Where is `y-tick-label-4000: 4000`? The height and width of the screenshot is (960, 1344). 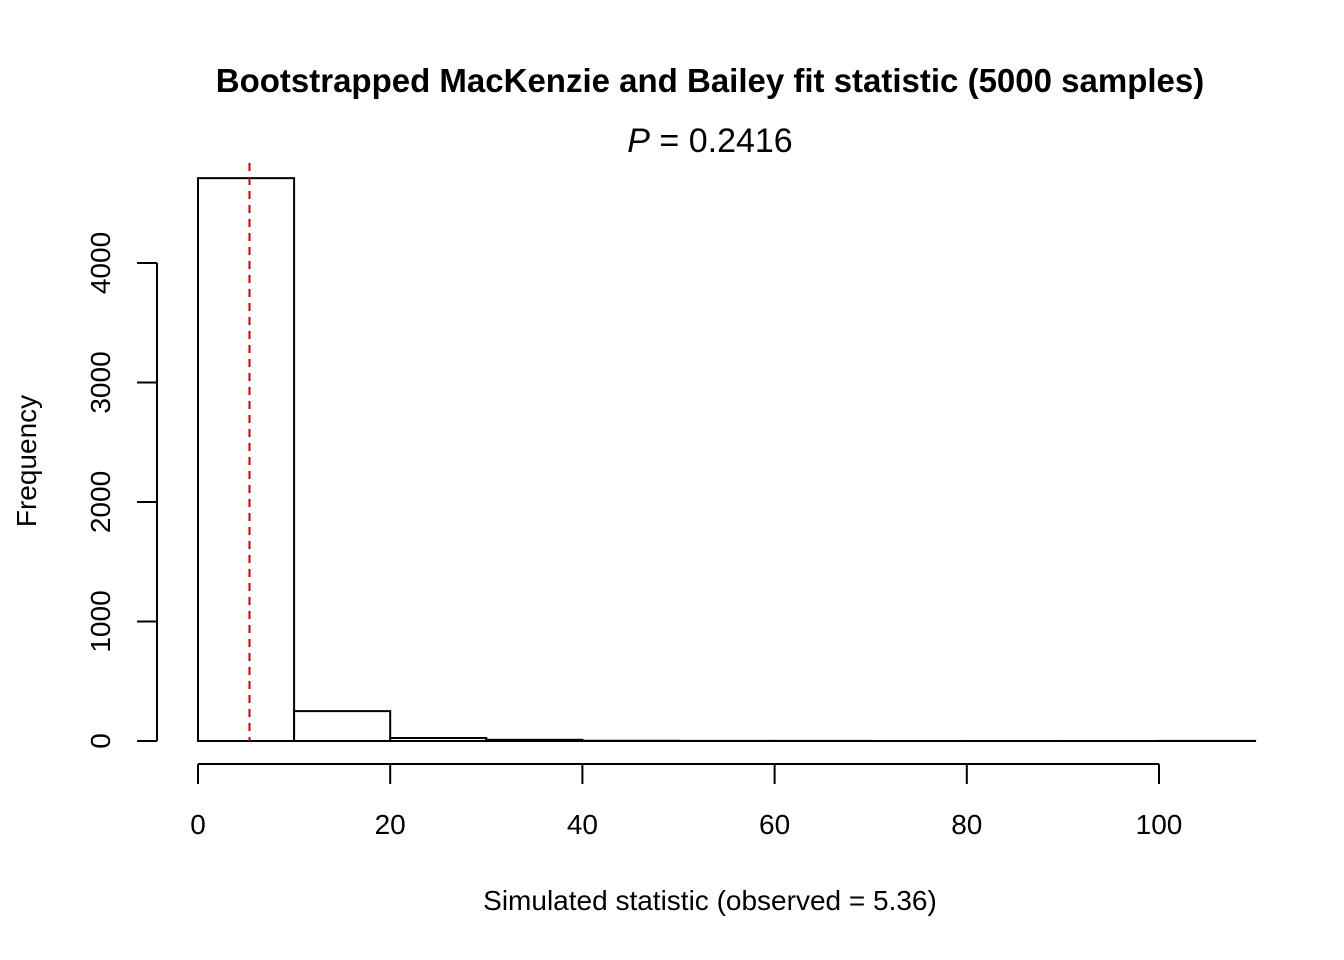
y-tick-label-4000: 4000 is located at coordinates (100, 263).